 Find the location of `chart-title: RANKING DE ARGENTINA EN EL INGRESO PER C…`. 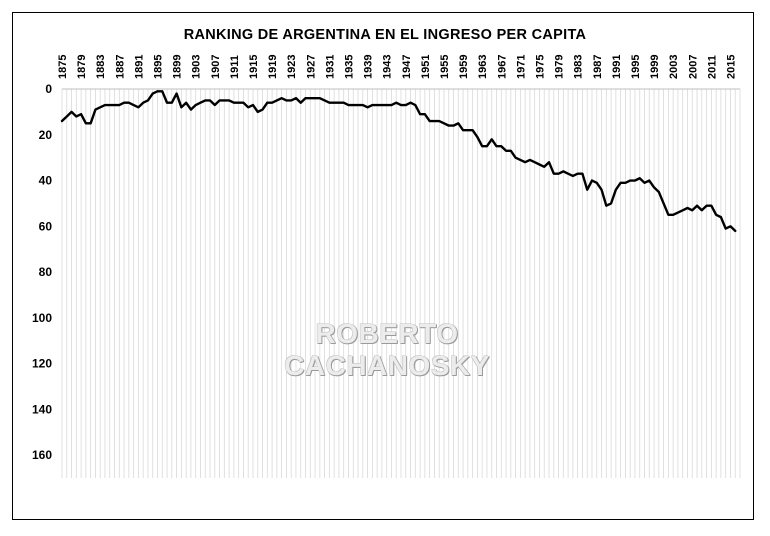

chart-title: RANKING DE ARGENTINA EN EL INGRESO PER C… is located at coordinates (385, 35).